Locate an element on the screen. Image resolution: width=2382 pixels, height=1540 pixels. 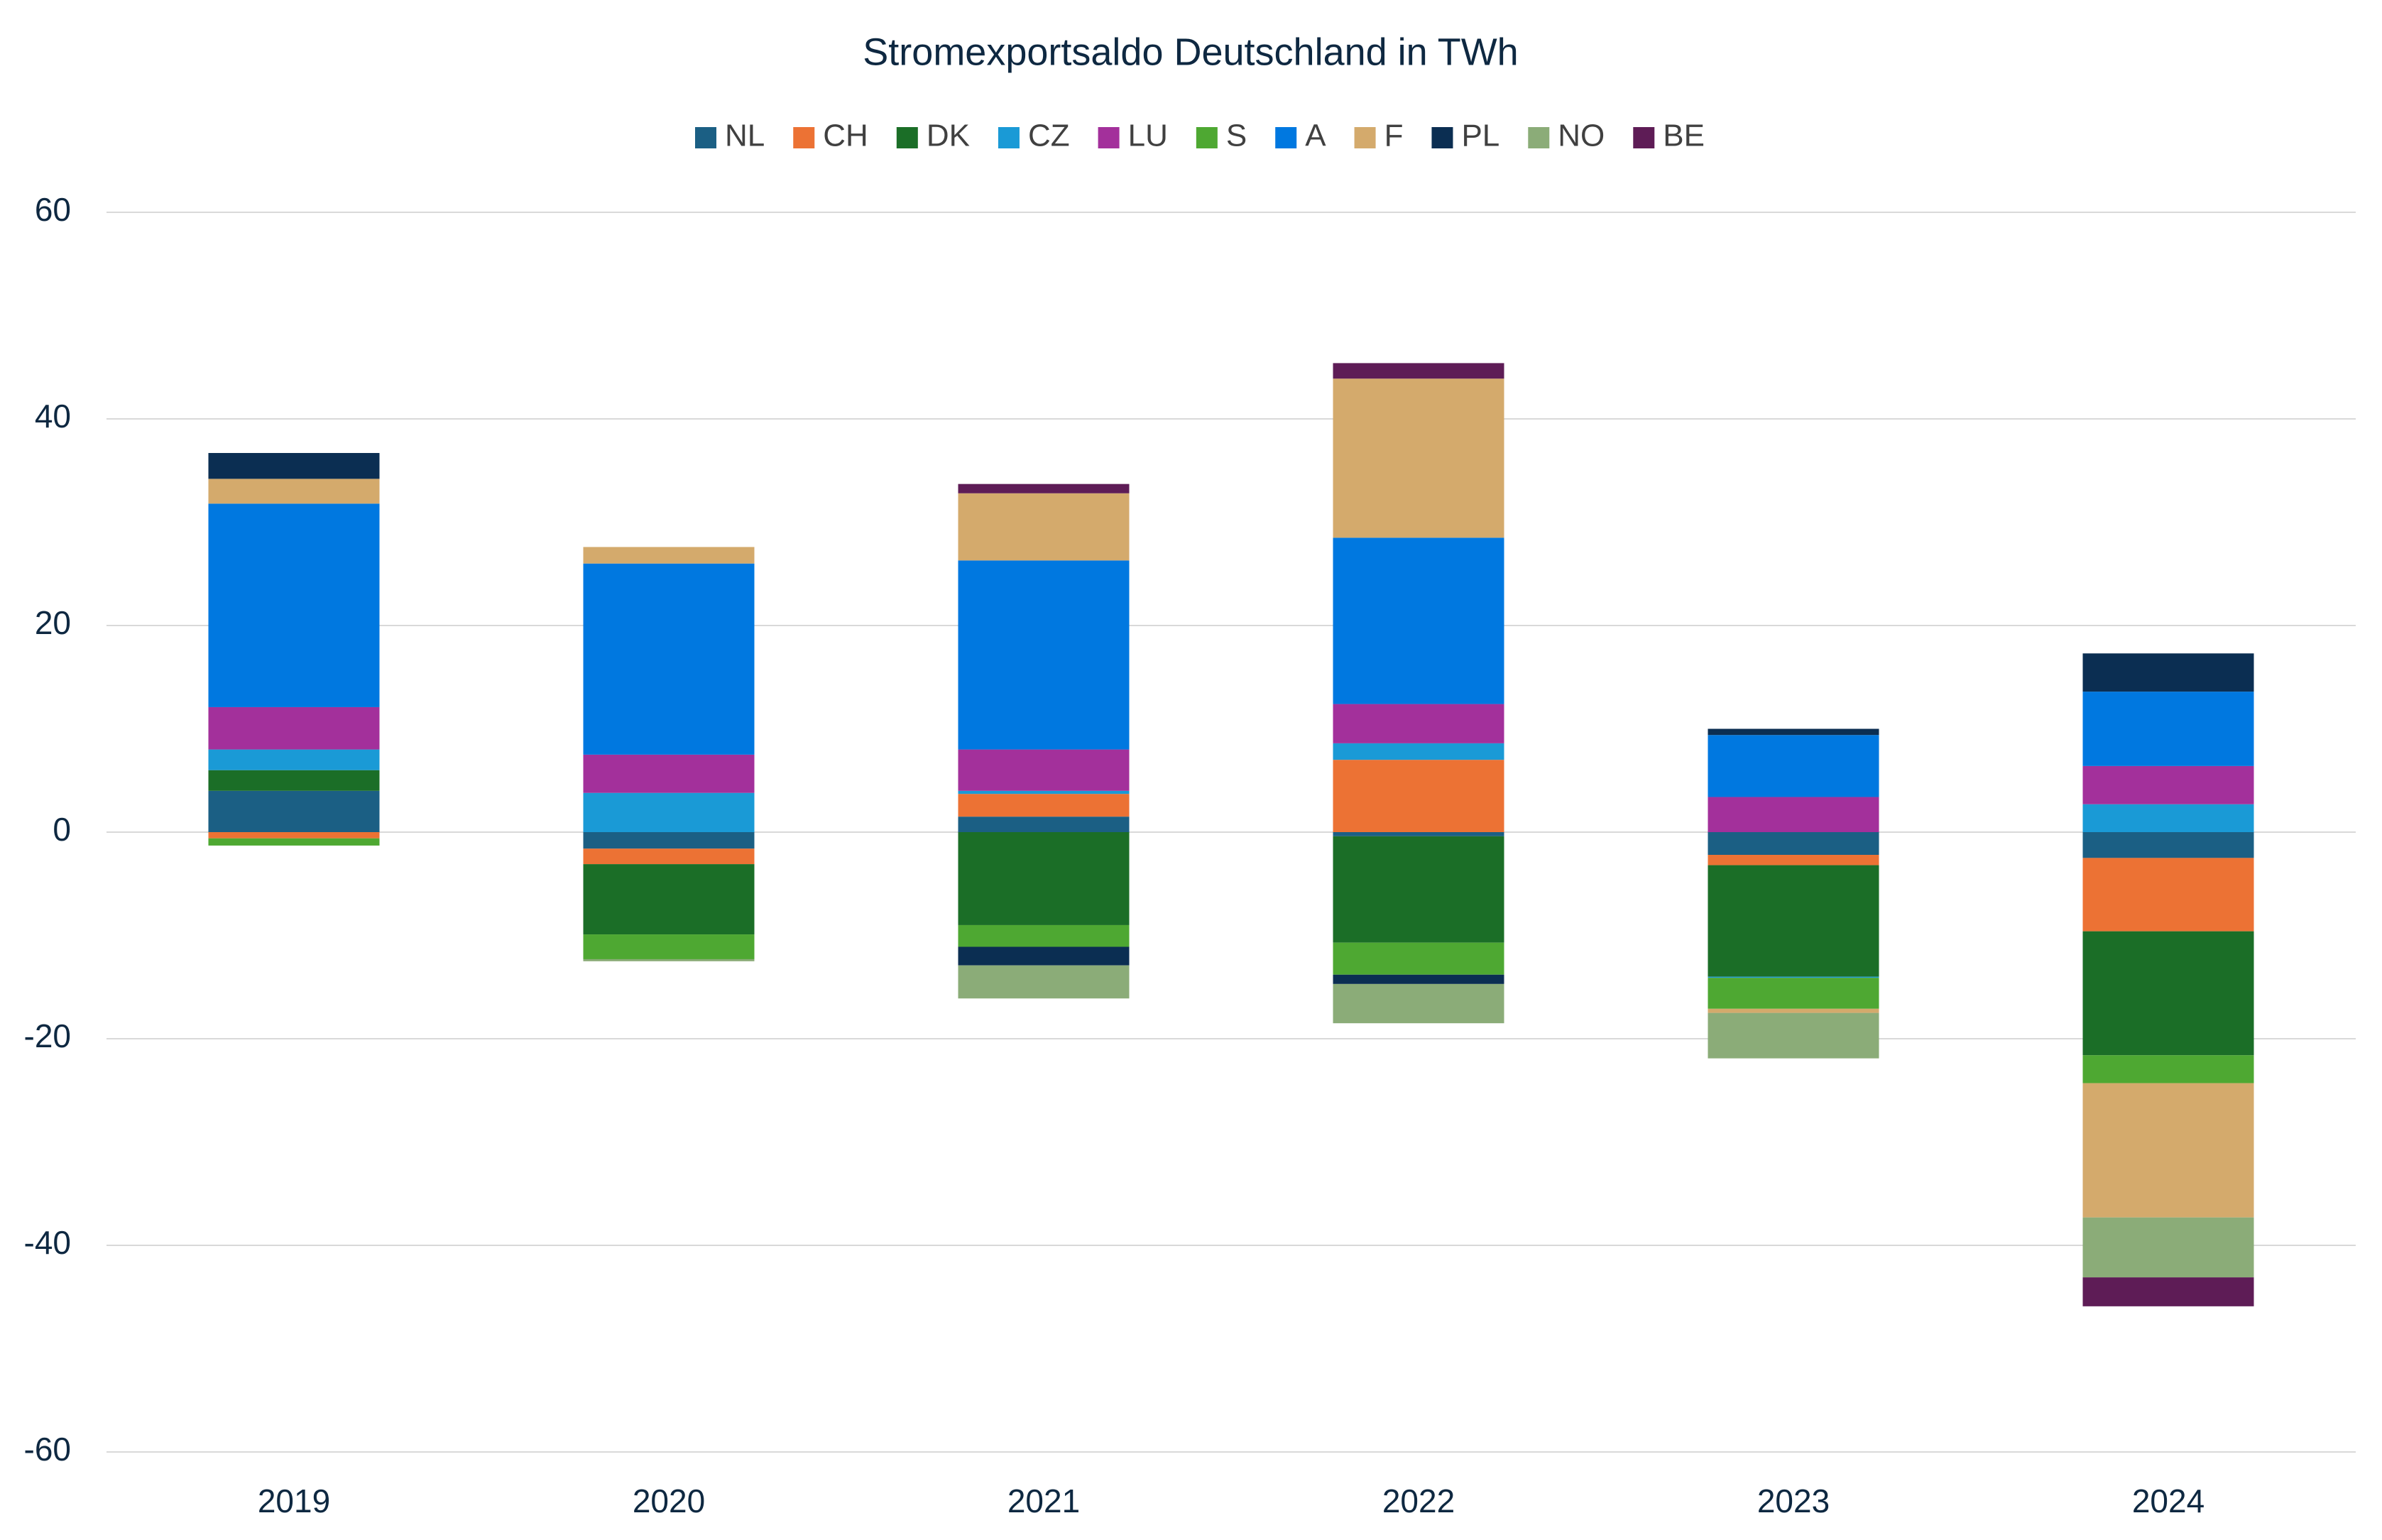
legend-item: CH is located at coordinates (830, 136).